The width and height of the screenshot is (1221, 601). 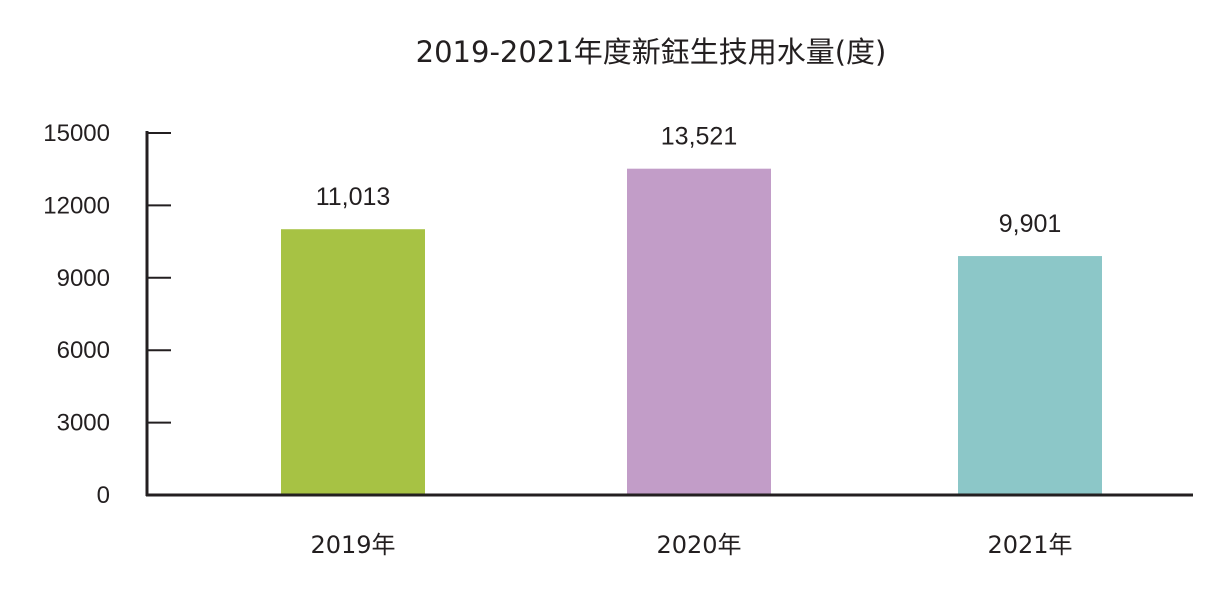 I want to click on y-tick-label: 12000, so click(x=76, y=205).